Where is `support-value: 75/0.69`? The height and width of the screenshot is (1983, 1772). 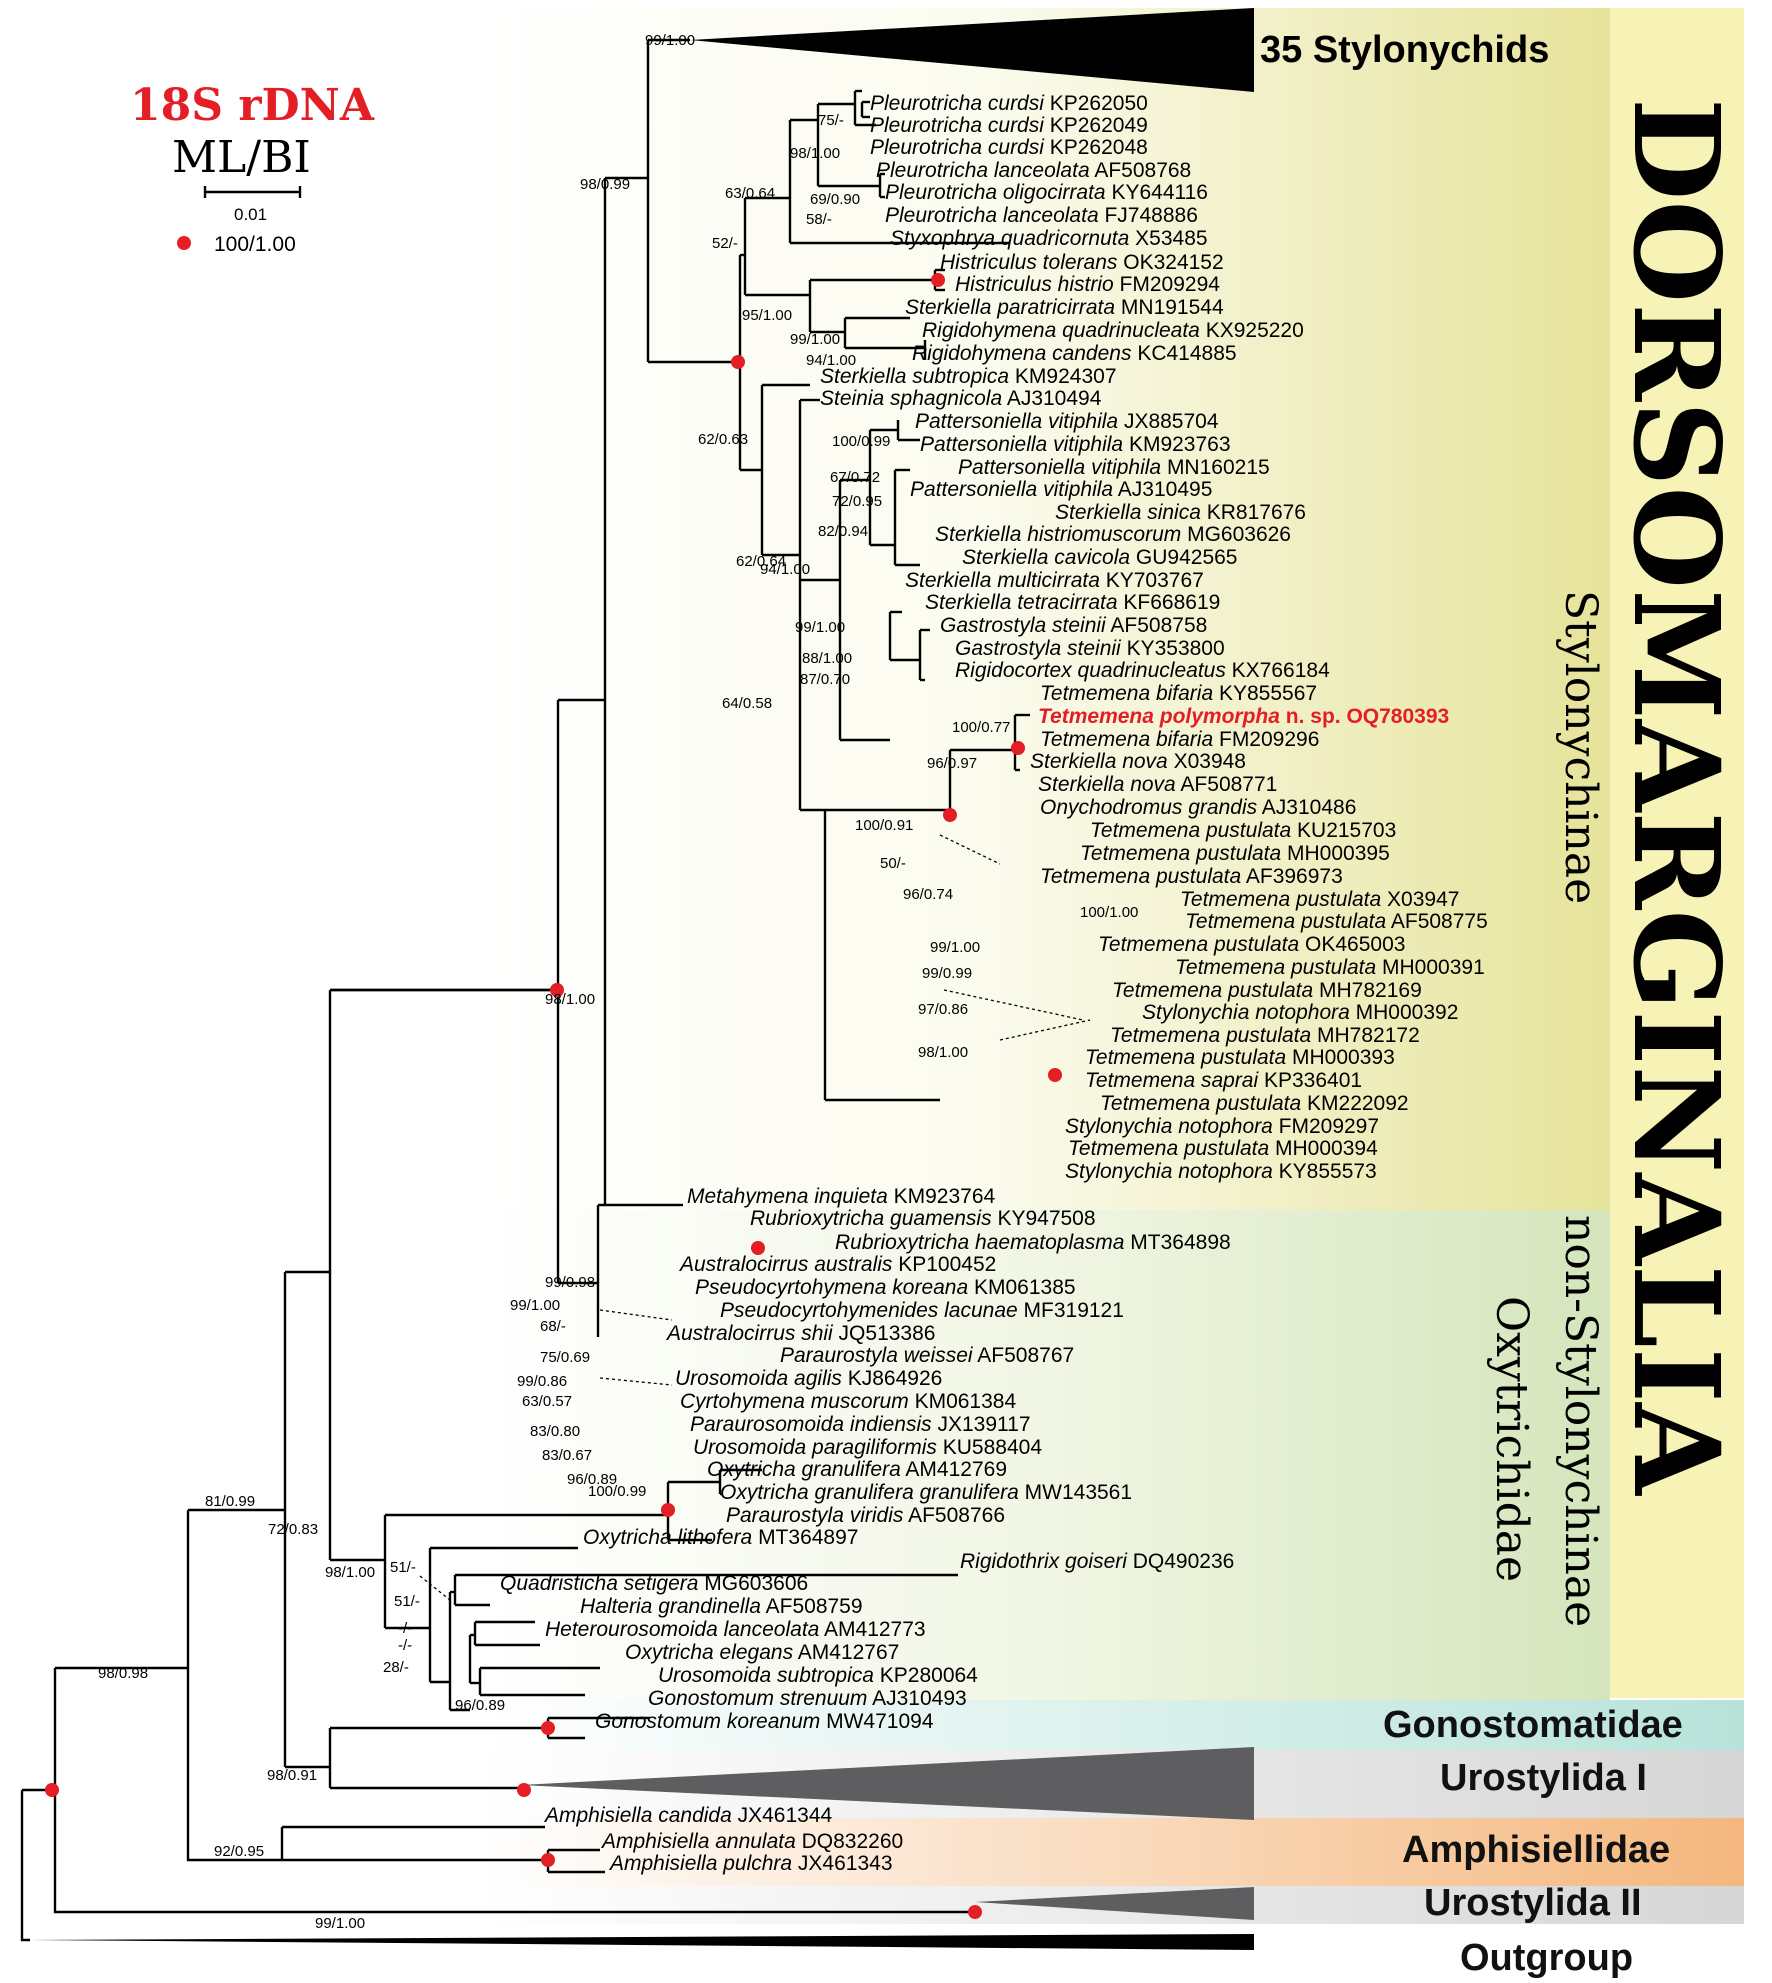
support-value: 75/0.69 is located at coordinates (565, 1357).